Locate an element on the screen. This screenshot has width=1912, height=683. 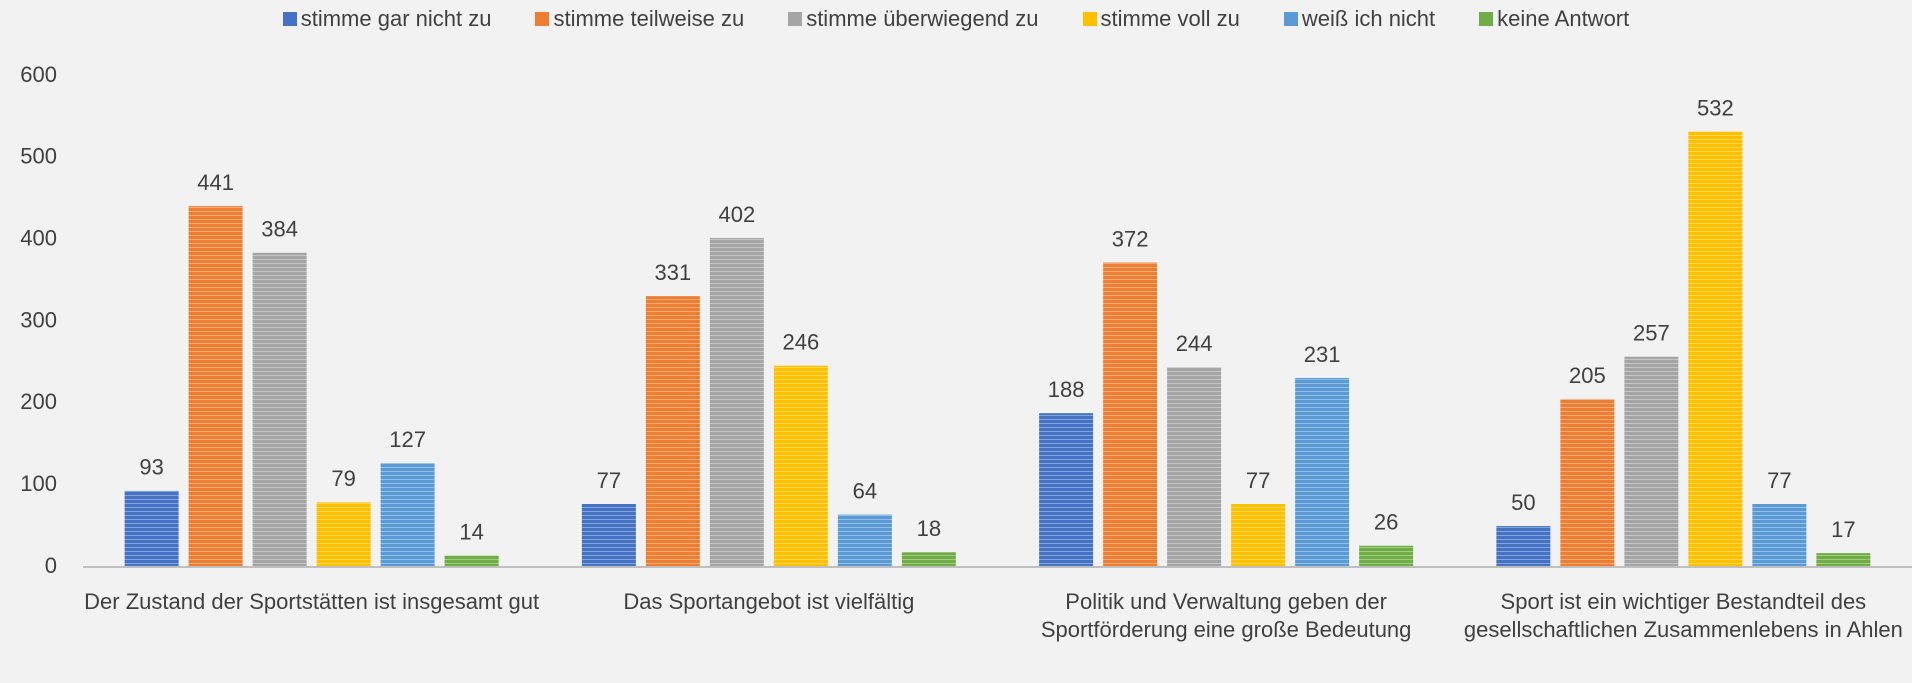
data-label: 26 is located at coordinates (1386, 522).